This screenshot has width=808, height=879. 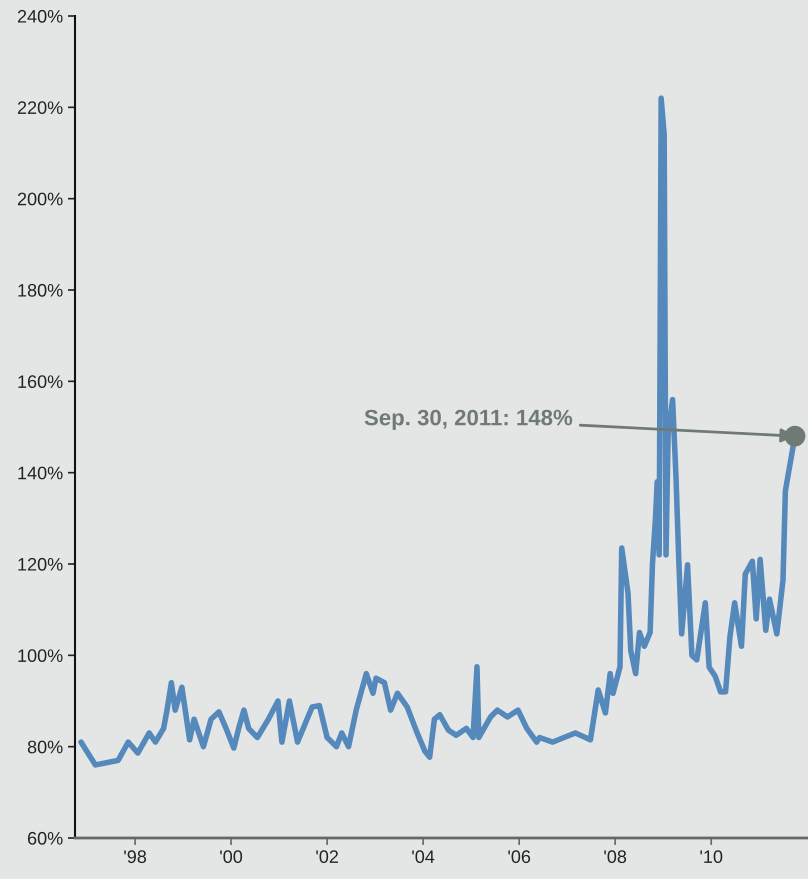 What do you see at coordinates (40, 381) in the screenshot?
I see `y-tick-label: 160%` at bounding box center [40, 381].